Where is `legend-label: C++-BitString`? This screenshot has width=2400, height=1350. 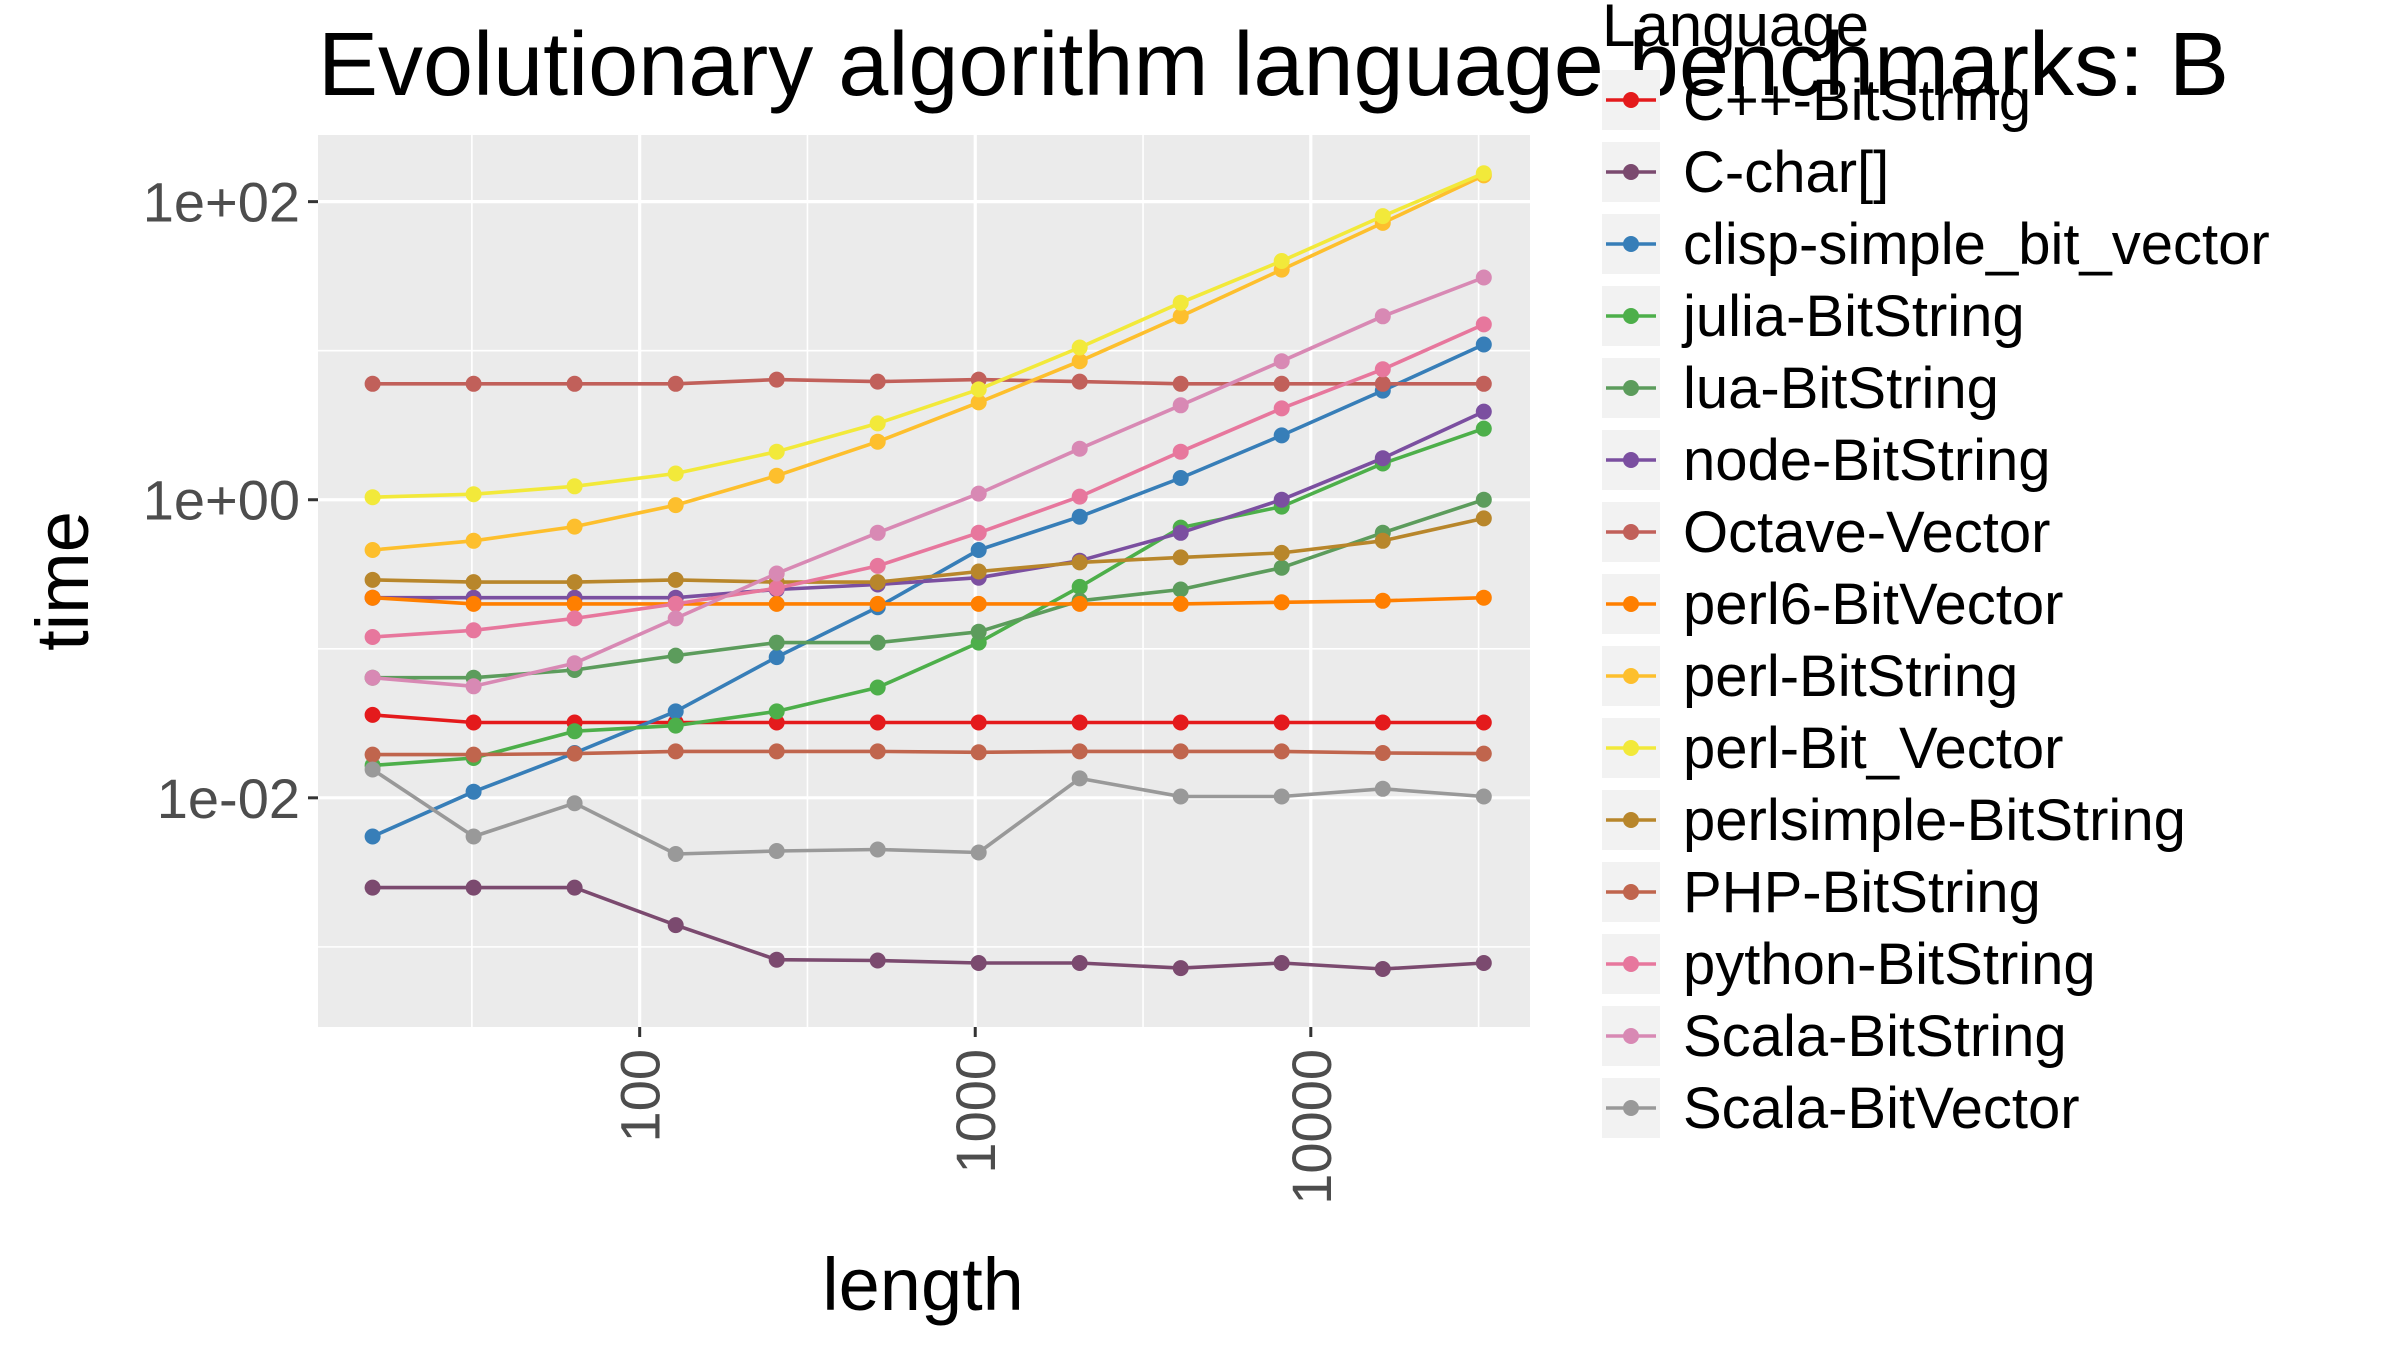
legend-label: C++-BitString is located at coordinates (1857, 100).